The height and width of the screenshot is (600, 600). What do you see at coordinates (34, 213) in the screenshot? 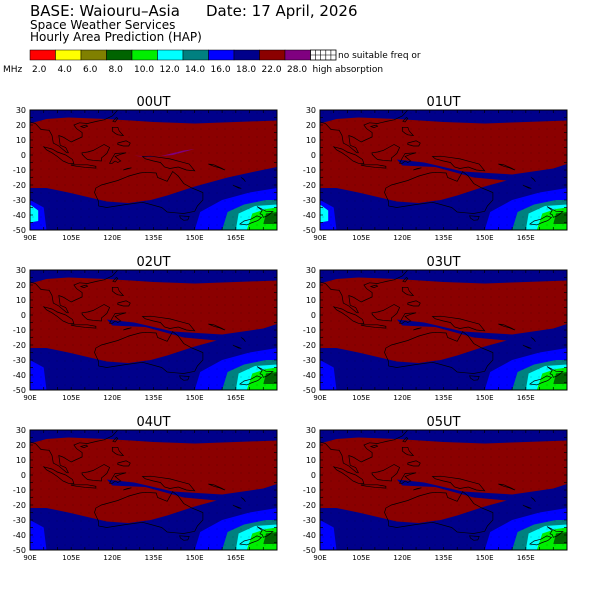
I see `field-west-cyan` at bounding box center [34, 213].